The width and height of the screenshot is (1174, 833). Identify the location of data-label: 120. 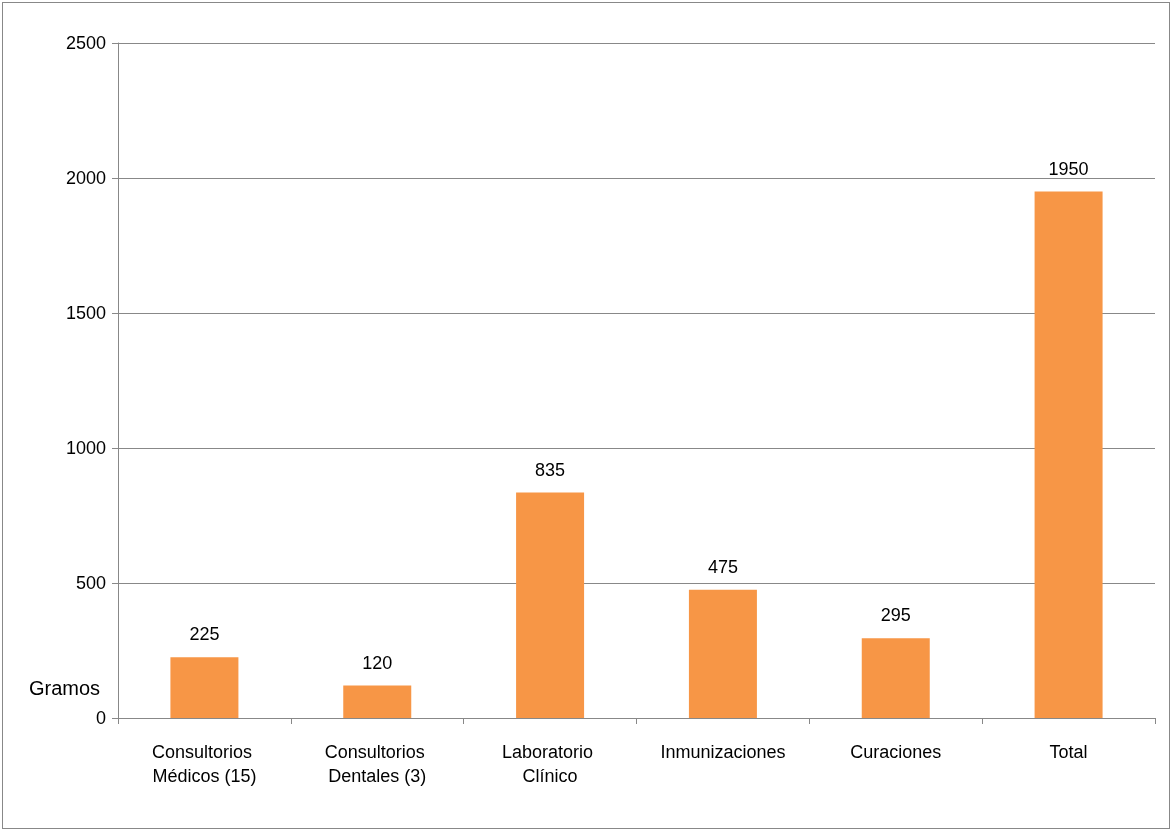
(377, 662).